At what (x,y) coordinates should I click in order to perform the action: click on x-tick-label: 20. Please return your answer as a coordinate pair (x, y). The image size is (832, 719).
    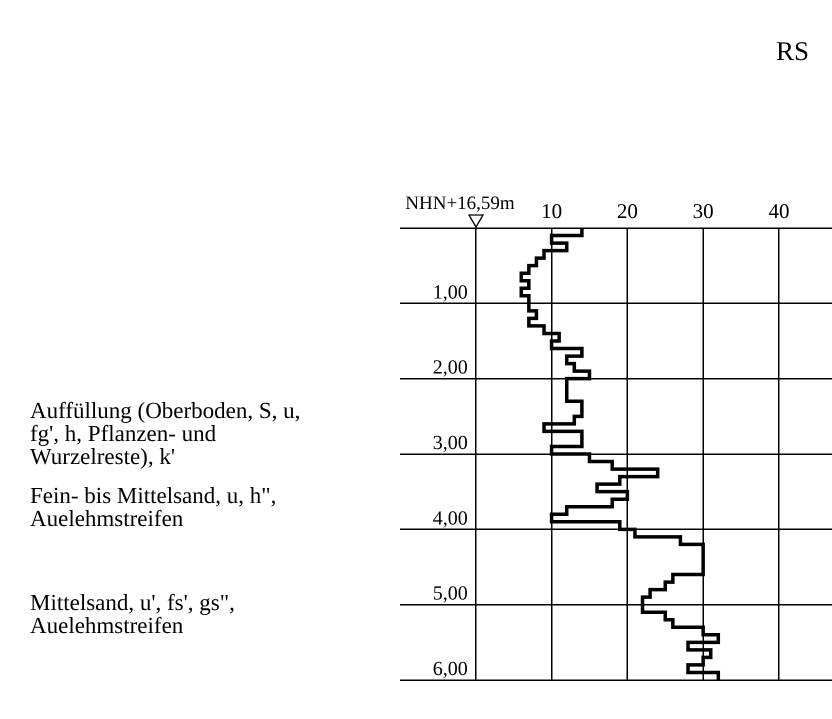
    Looking at the image, I should click on (627, 210).